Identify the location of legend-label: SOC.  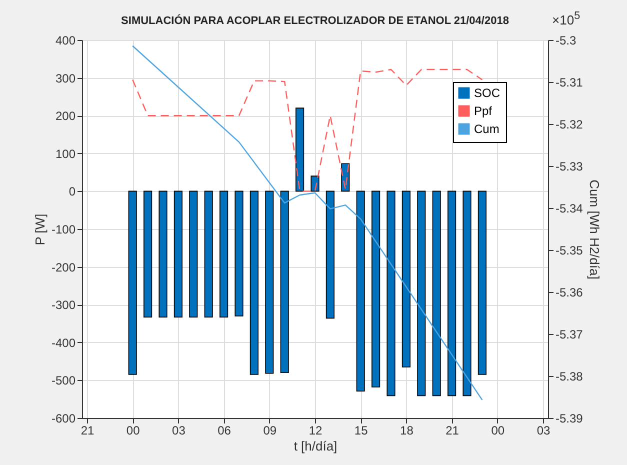
(487, 93).